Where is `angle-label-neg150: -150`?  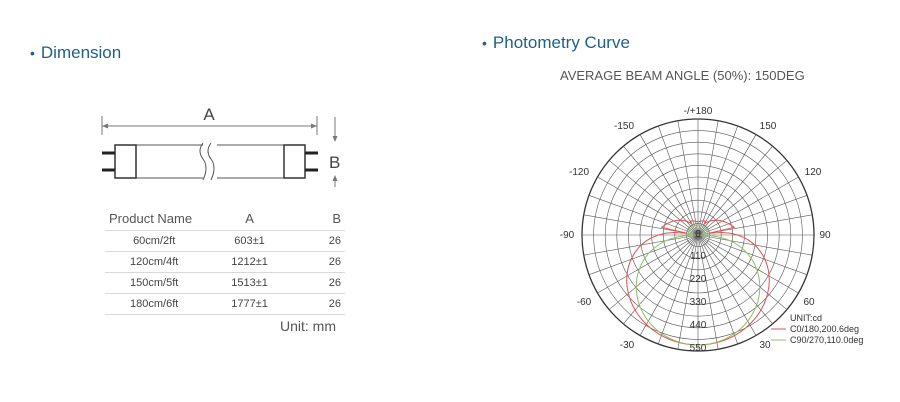 angle-label-neg150: -150 is located at coordinates (624, 126).